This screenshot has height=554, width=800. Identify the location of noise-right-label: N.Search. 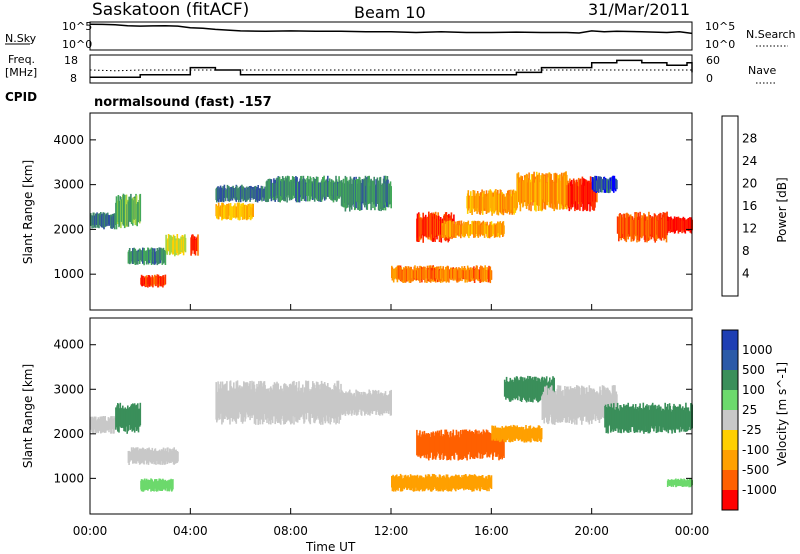
(771, 34).